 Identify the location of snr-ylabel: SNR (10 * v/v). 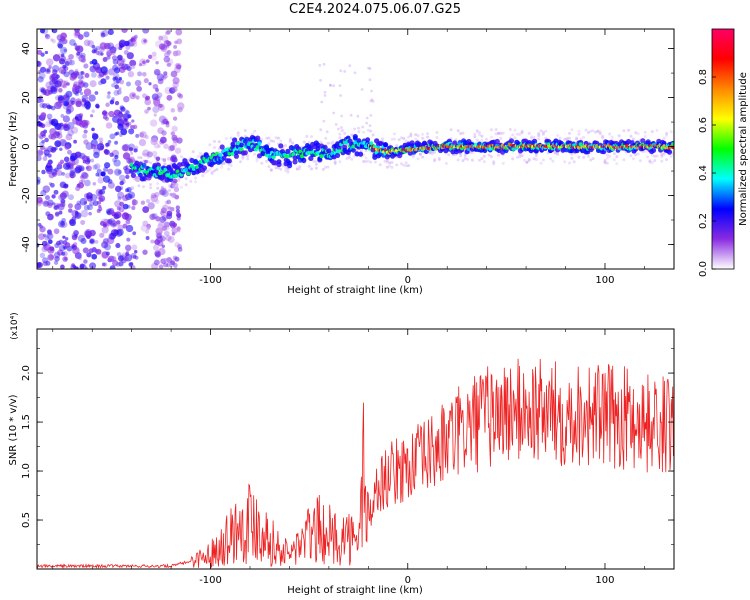
(13, 429).